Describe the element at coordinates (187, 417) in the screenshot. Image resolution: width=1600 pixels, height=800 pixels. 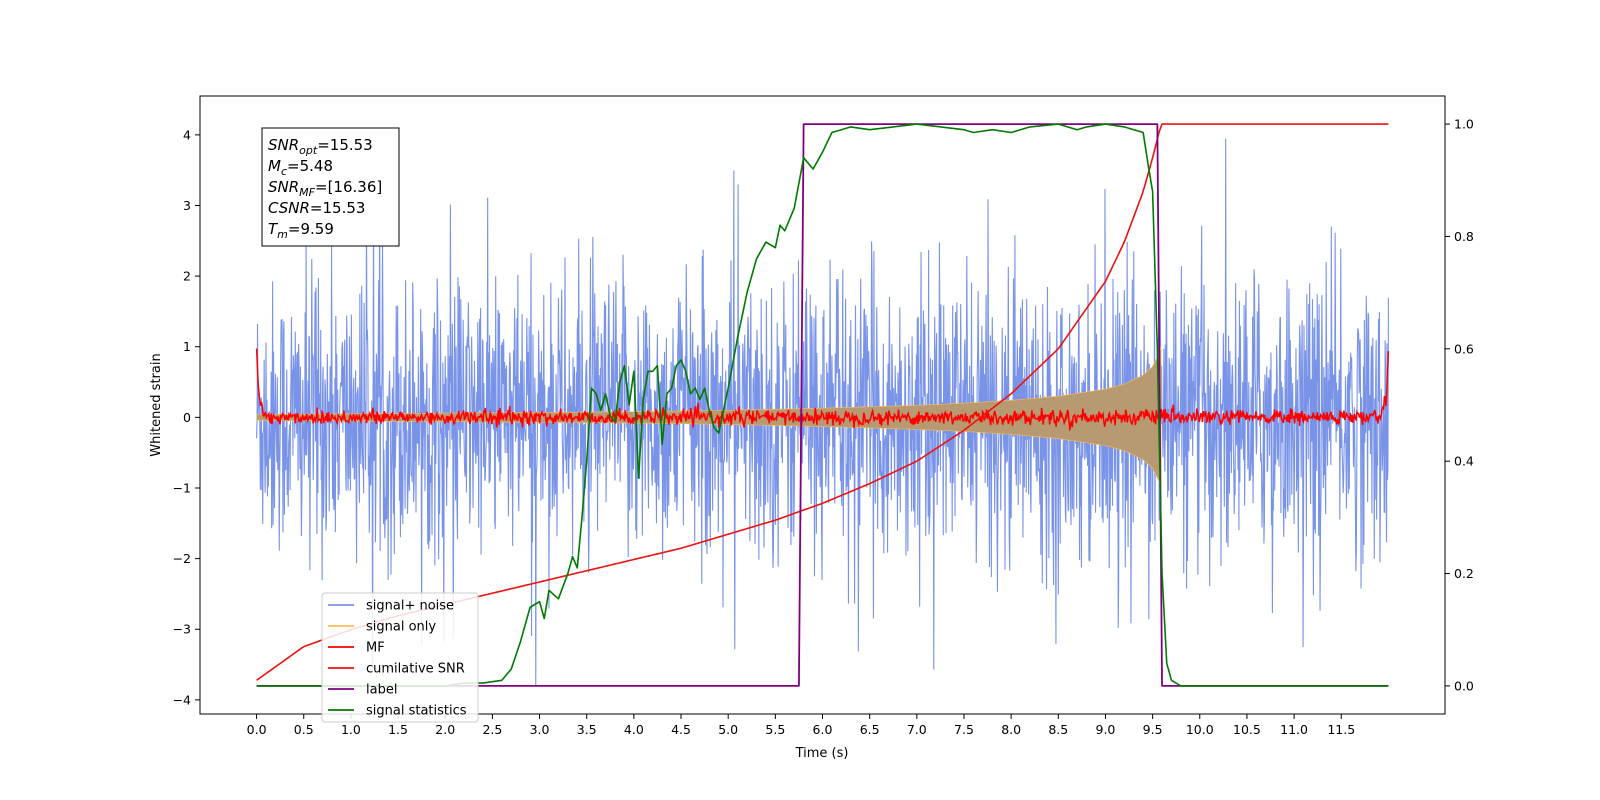
I see `y-tick-label: 0` at that location.